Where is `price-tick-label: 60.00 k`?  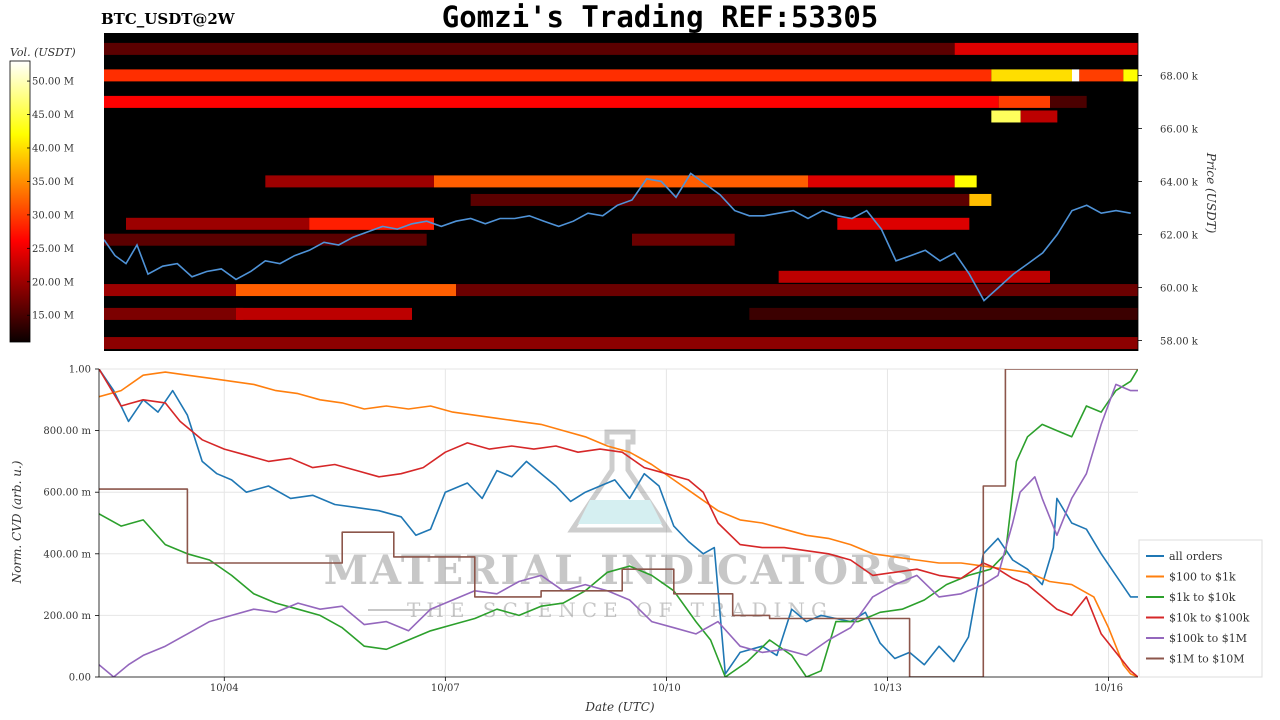 price-tick-label: 60.00 k is located at coordinates (1179, 288).